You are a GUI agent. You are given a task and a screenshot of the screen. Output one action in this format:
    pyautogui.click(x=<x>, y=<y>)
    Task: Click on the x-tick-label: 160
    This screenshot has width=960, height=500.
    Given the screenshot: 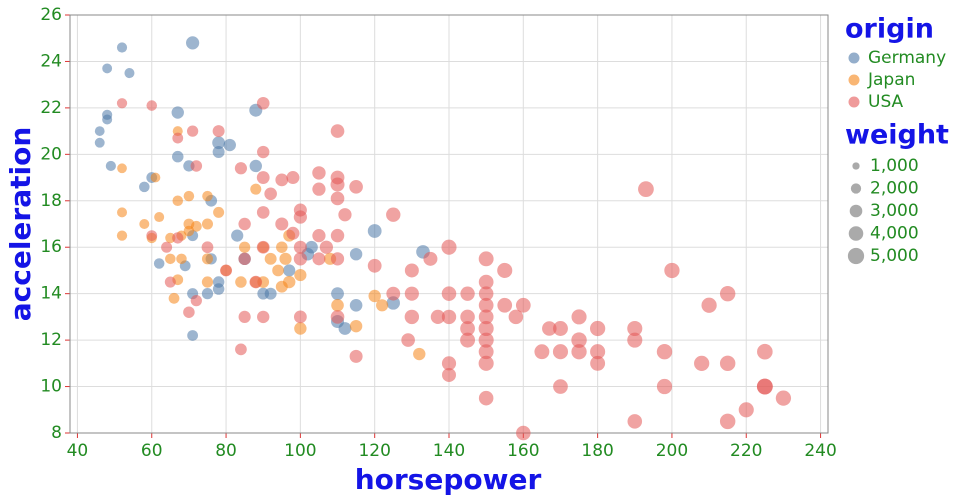 What is the action you would take?
    pyautogui.click(x=523, y=451)
    